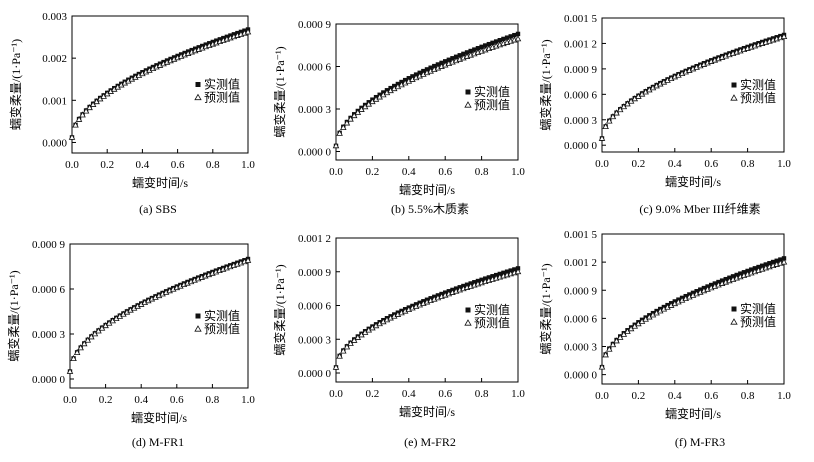 This screenshot has height=462, width=814. What do you see at coordinates (315, 110) in the screenshot?
I see `y-tick-label: 0.000 3` at bounding box center [315, 110].